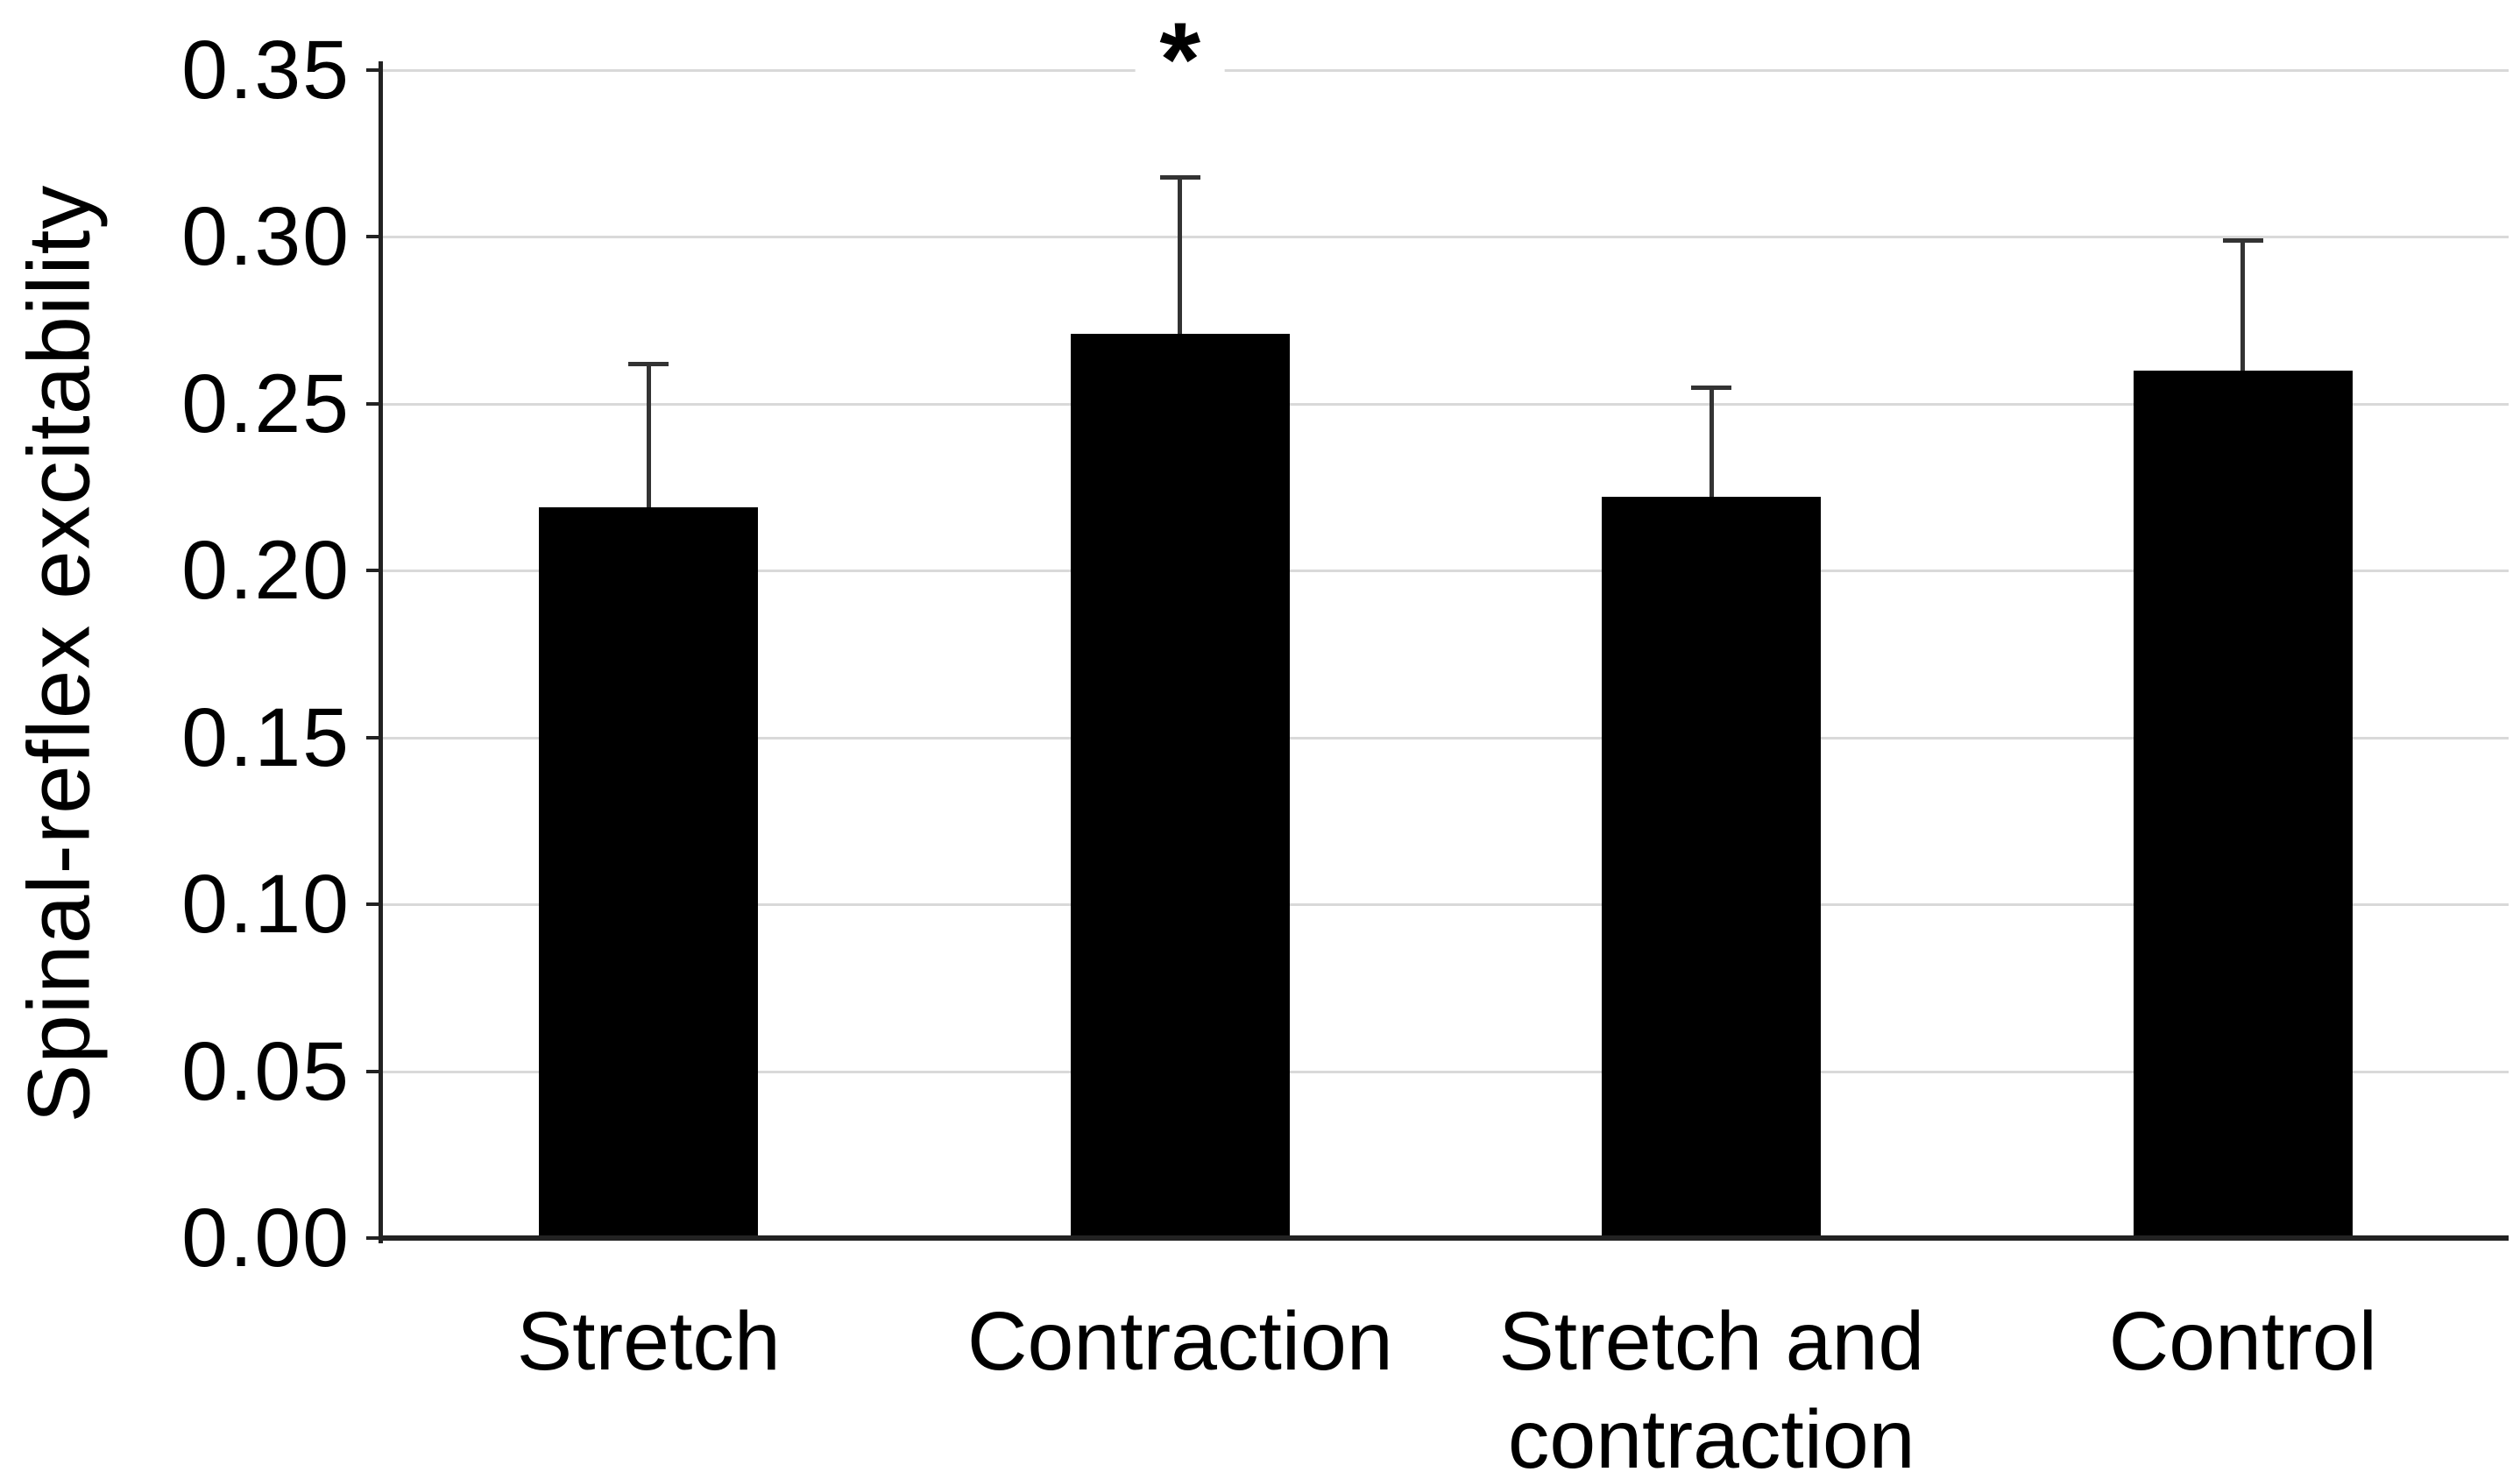  Describe the element at coordinates (2243, 804) in the screenshot. I see `bar-control` at that location.